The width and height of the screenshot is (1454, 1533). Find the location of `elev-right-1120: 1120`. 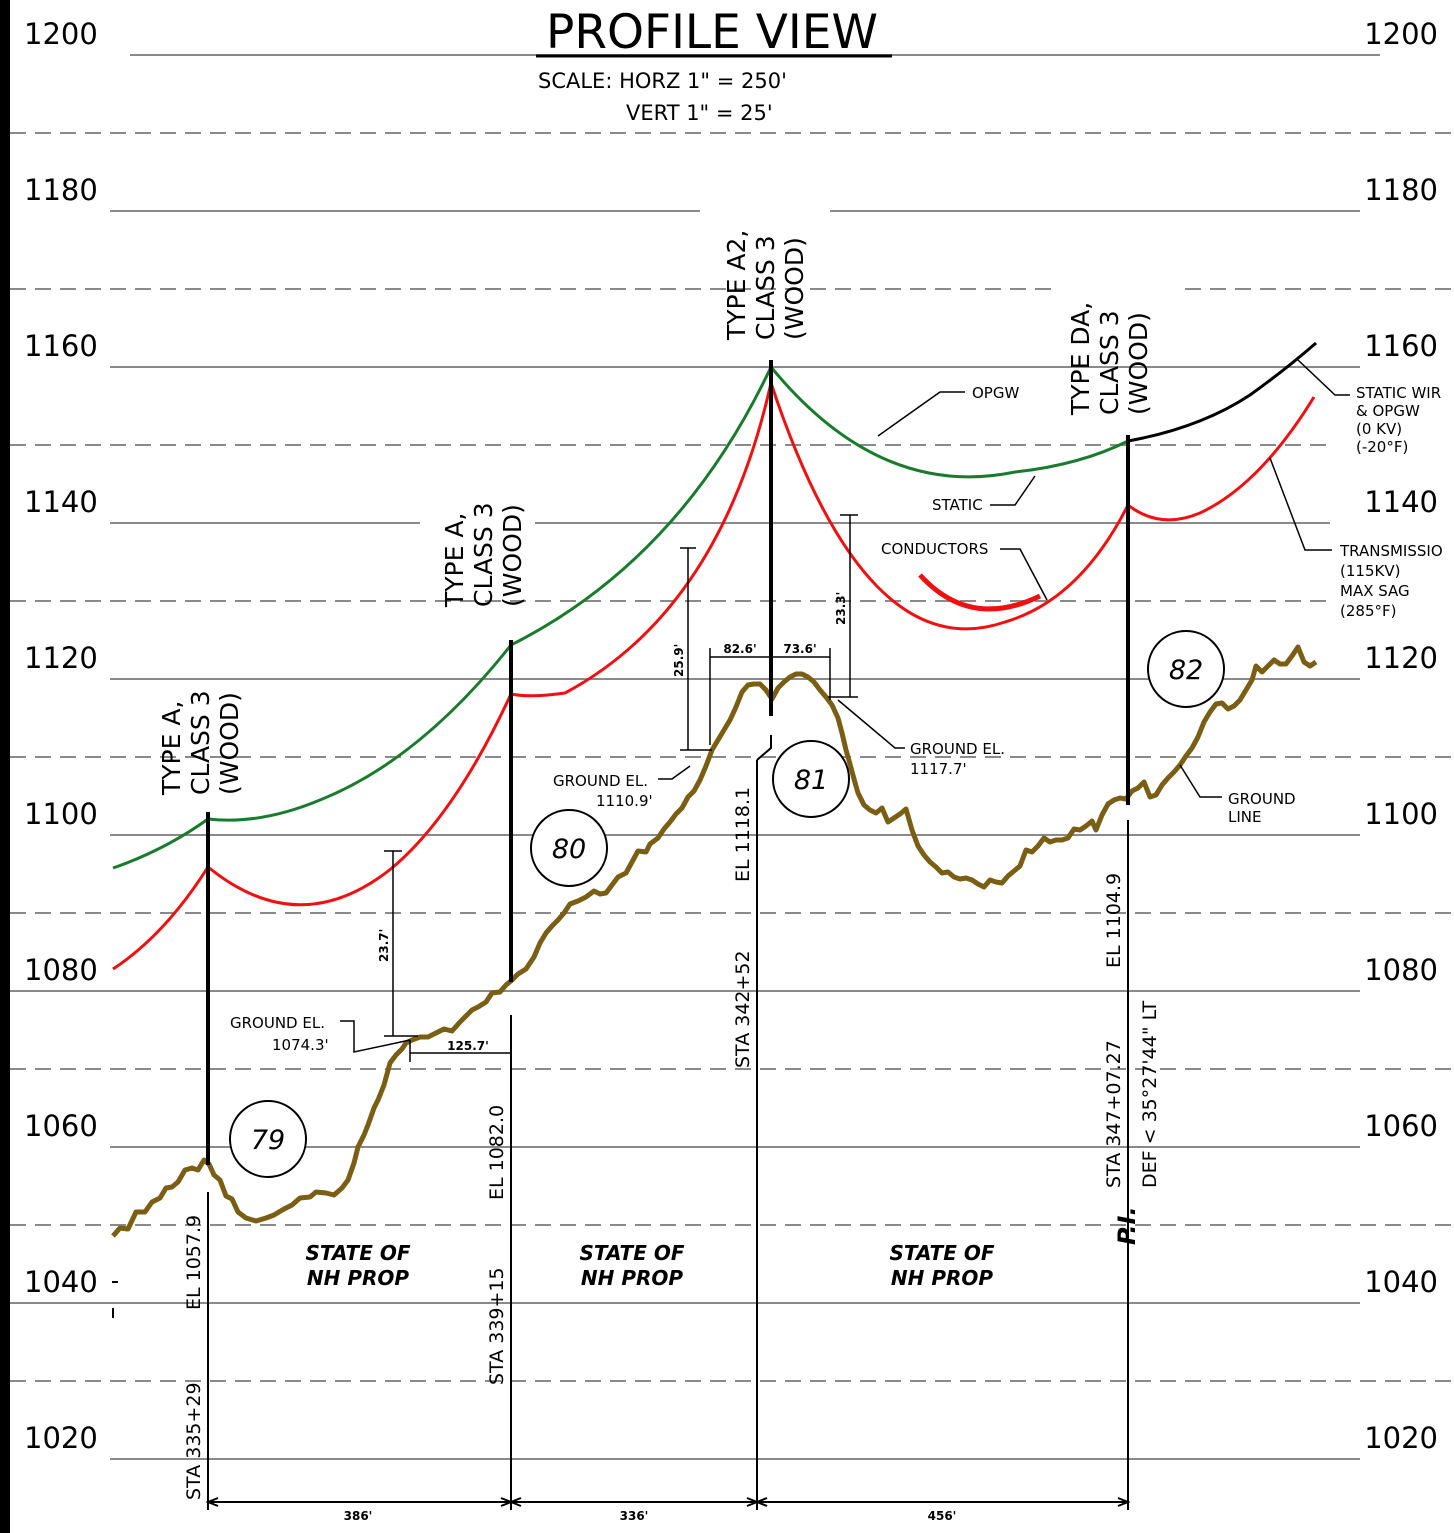

elev-right-1120: 1120 is located at coordinates (1401, 658).